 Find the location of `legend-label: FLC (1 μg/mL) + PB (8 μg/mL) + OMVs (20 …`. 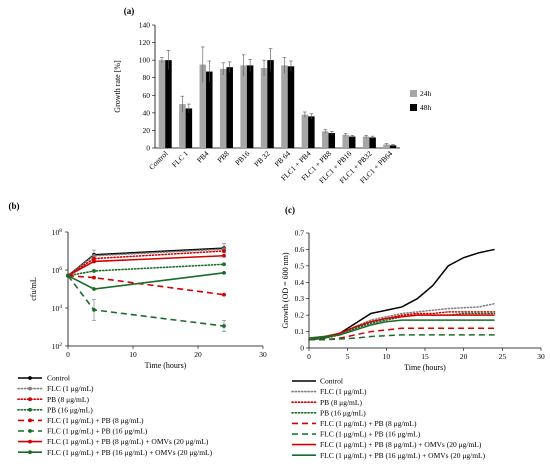

legend-label: FLC (1 μg/mL) + PB (8 μg/mL) + OMVs (20 … is located at coordinates (401, 444).